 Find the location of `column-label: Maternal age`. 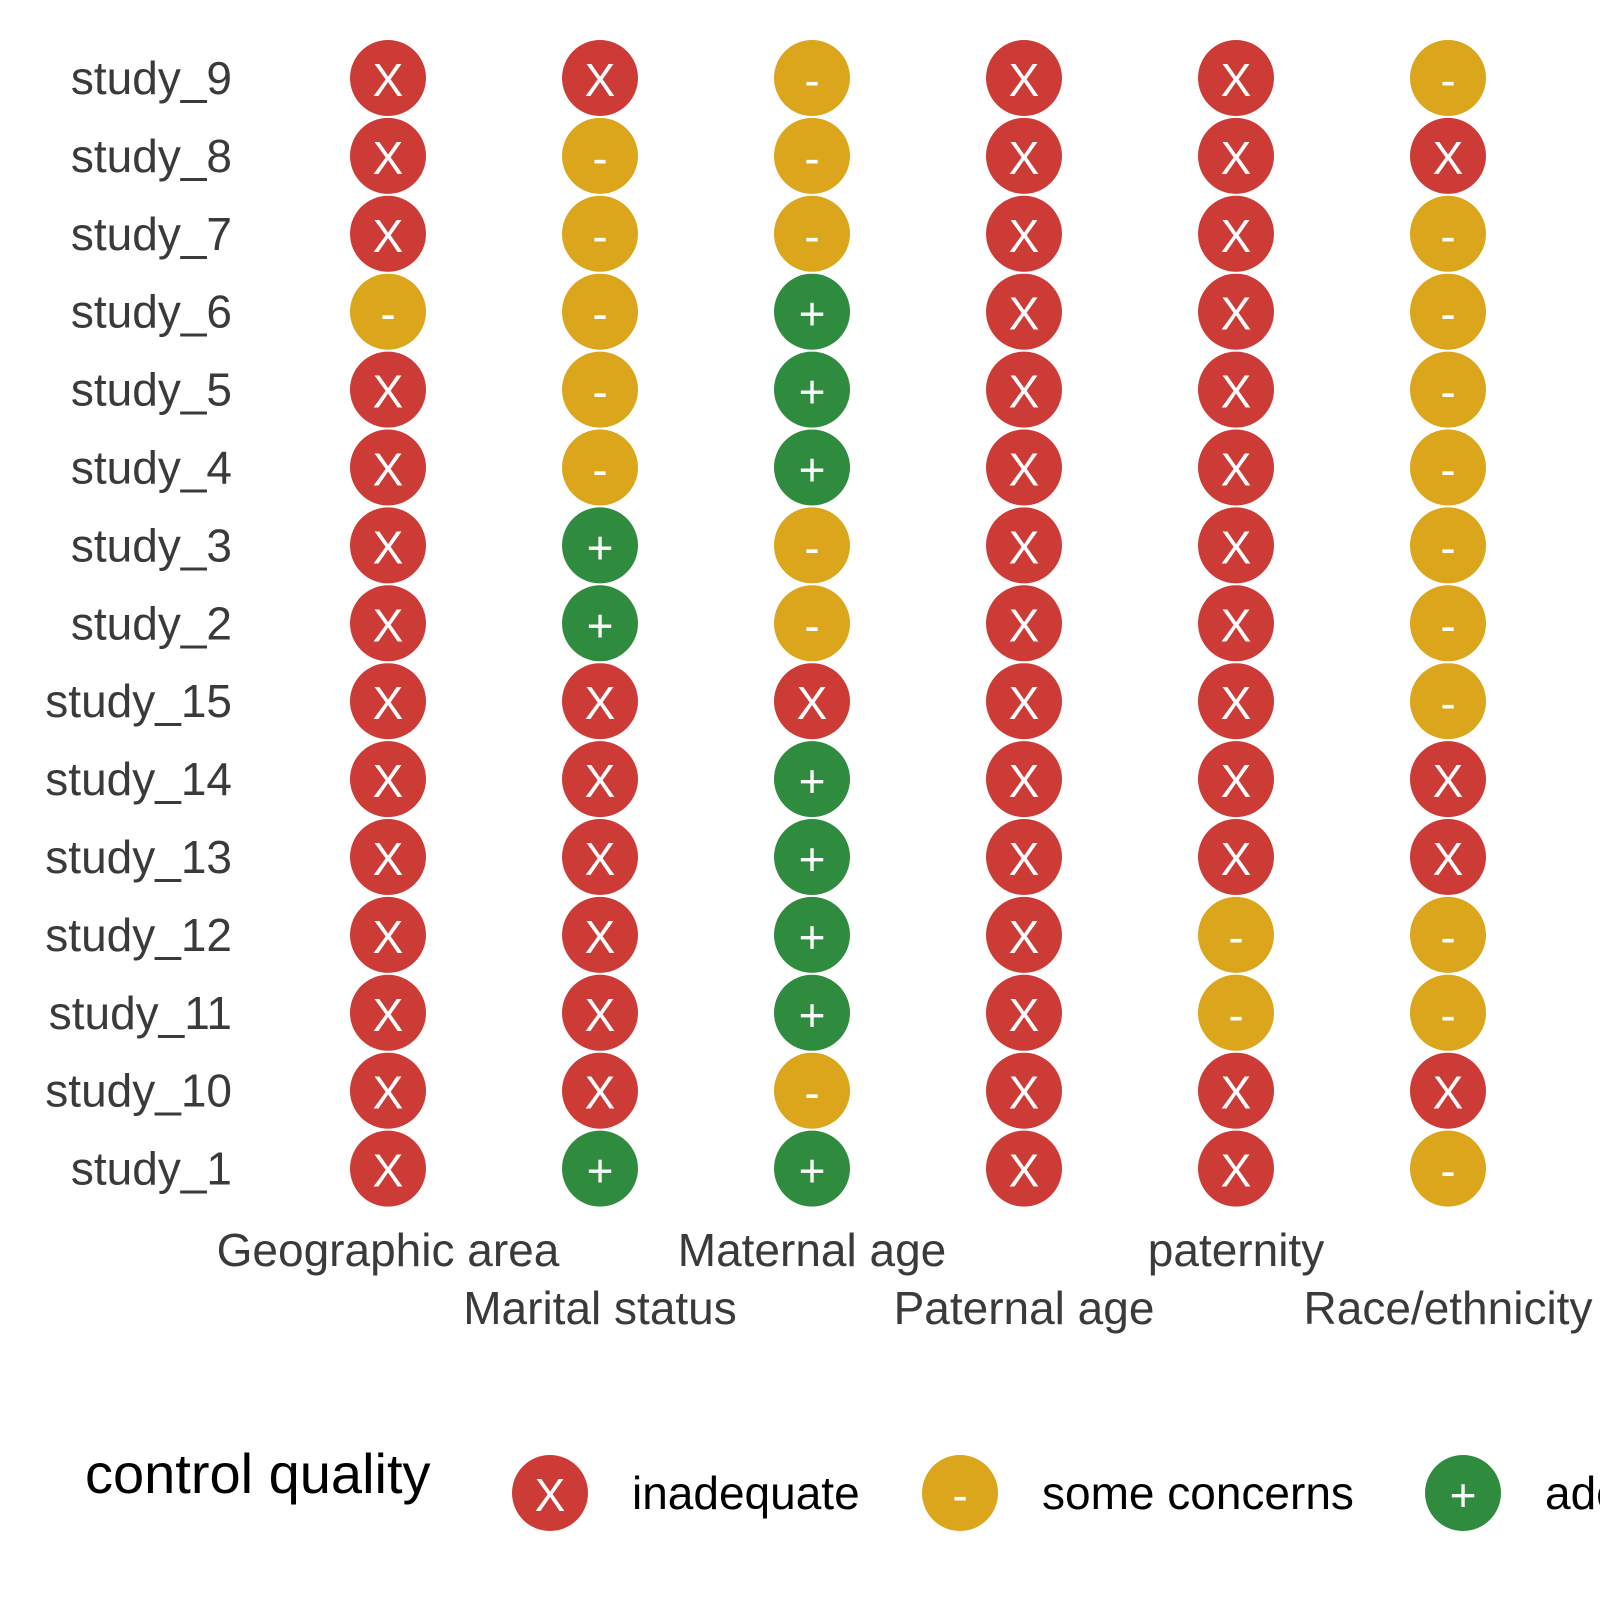

column-label: Maternal age is located at coordinates (812, 1250).